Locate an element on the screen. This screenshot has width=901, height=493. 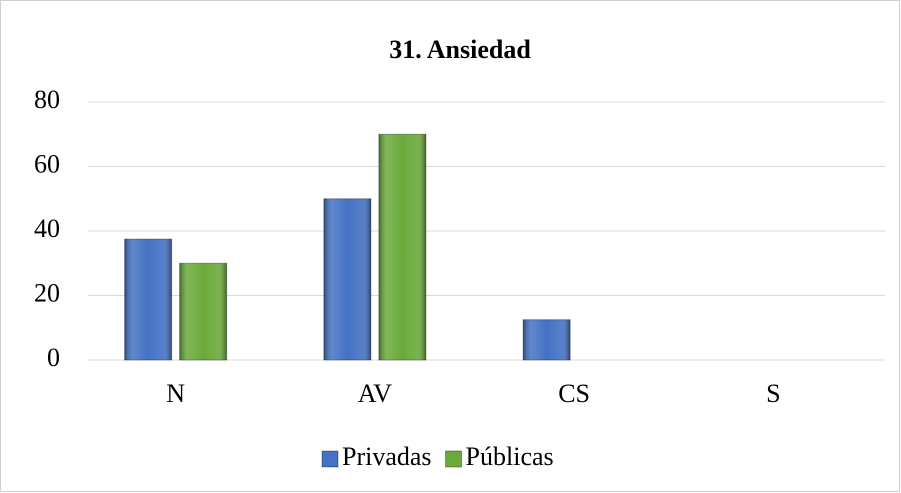
y-tick-label: 20 is located at coordinates (47, 292).